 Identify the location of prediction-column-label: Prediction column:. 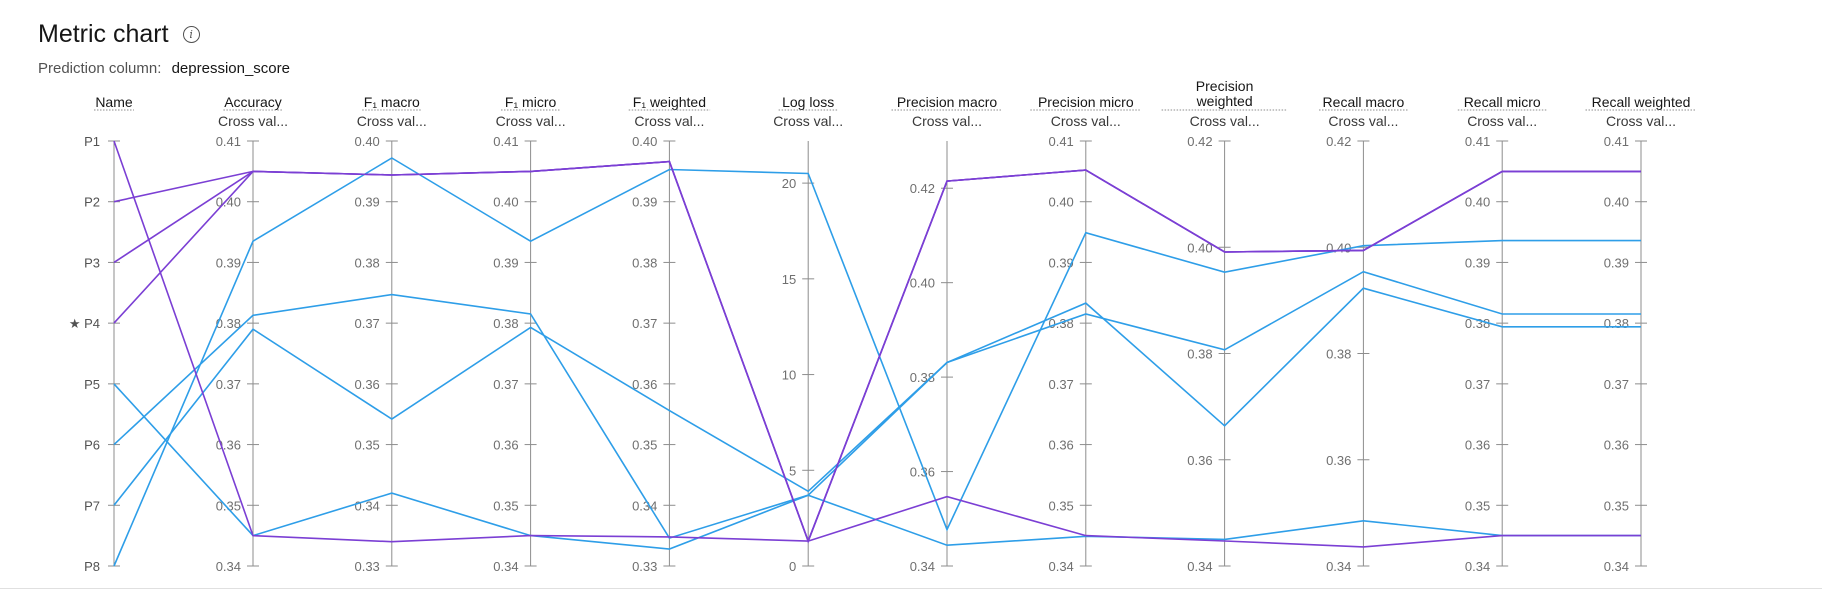
(100, 68).